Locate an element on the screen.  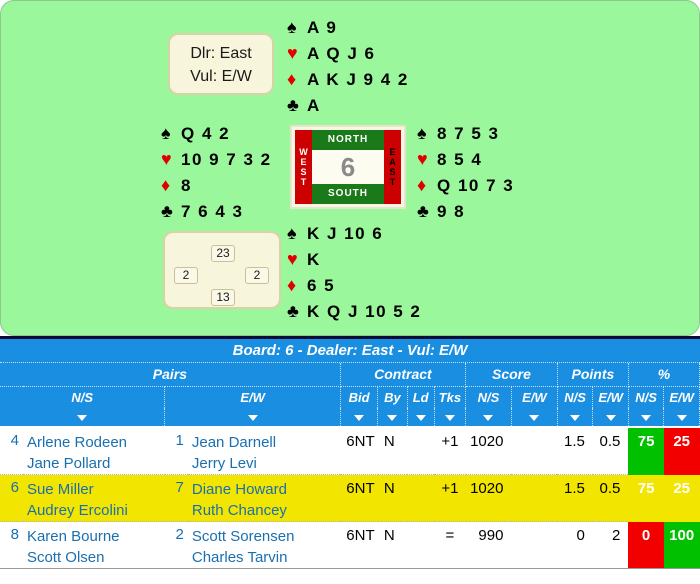
north-spades-row: ♠ A 9 is located at coordinates (348, 27).